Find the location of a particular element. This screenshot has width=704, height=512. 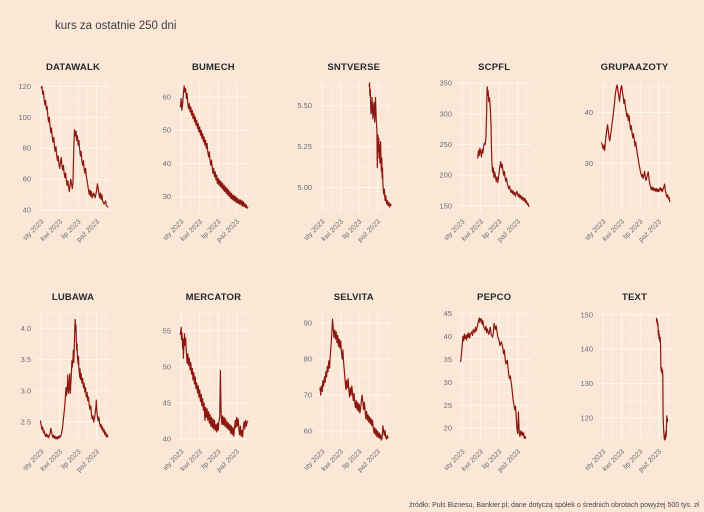

y-axis-tick-label: 2.5 is located at coordinates (26, 422).